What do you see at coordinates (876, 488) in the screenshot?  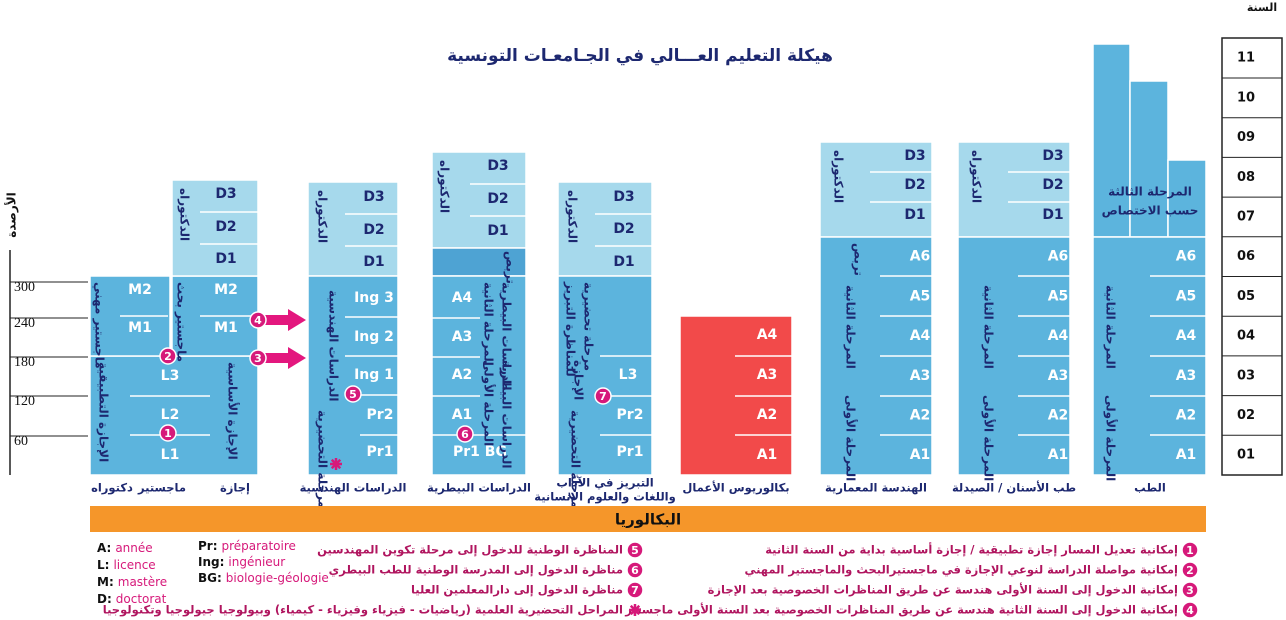 I see `column-caption: الهندسة المعمارية` at bounding box center [876, 488].